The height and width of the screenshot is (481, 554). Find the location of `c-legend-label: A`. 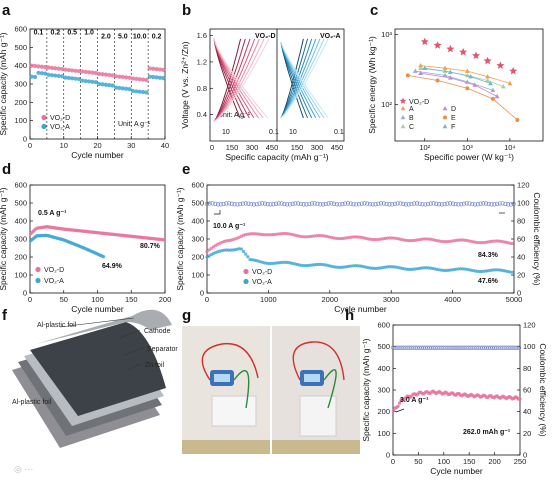

c-legend-label: A is located at coordinates (411, 109).